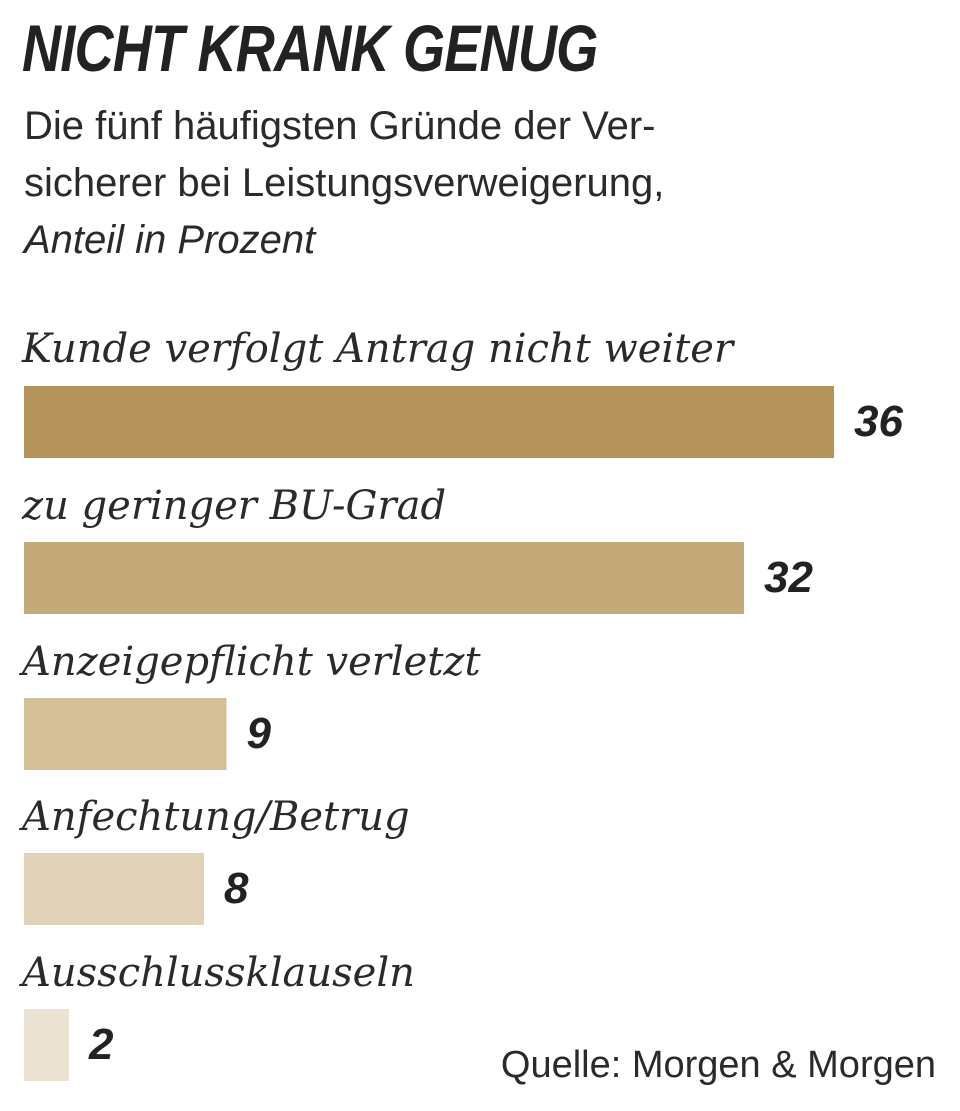  I want to click on value-label-1: 36, so click(878, 421).